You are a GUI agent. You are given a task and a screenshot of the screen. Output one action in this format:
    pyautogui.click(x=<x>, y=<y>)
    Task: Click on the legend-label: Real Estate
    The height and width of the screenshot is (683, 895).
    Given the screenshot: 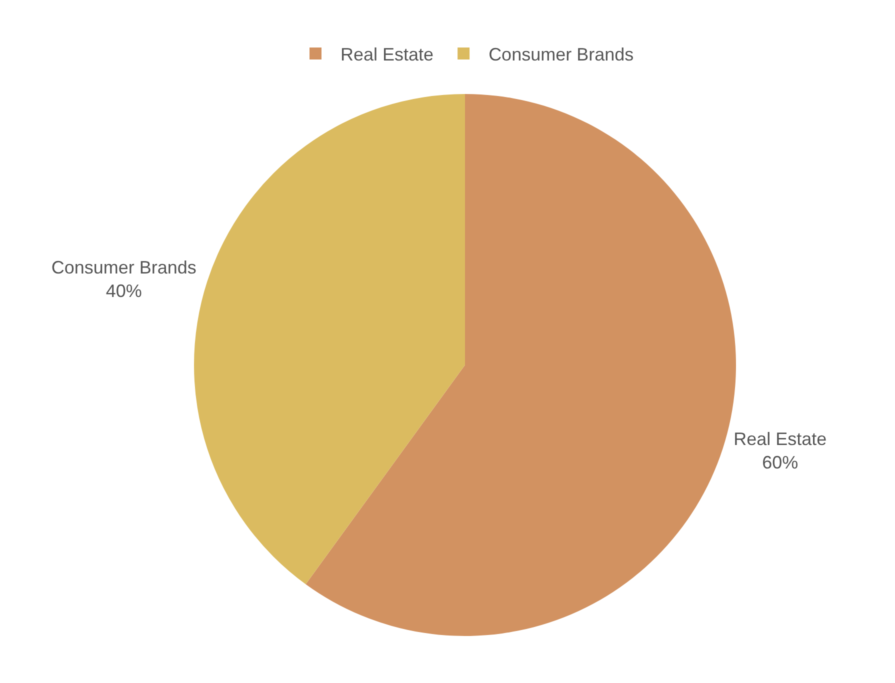 What is the action you would take?
    pyautogui.click(x=387, y=54)
    